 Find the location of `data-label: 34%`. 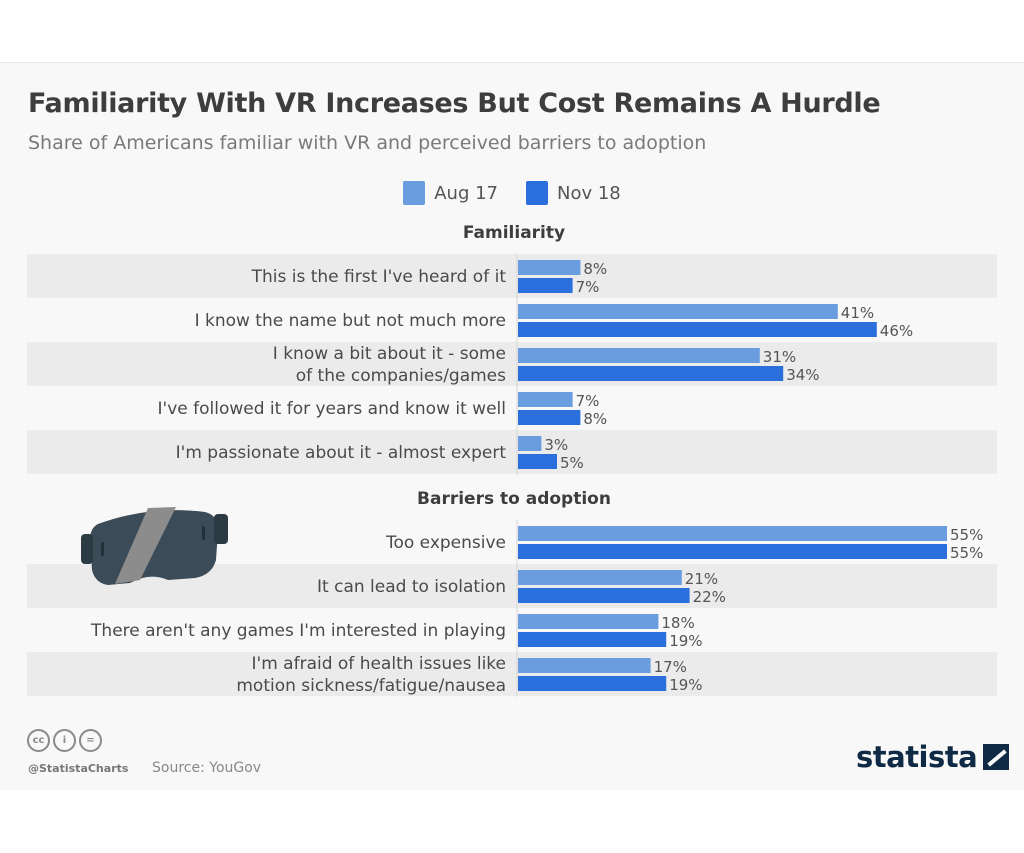

data-label: 34% is located at coordinates (802, 375).